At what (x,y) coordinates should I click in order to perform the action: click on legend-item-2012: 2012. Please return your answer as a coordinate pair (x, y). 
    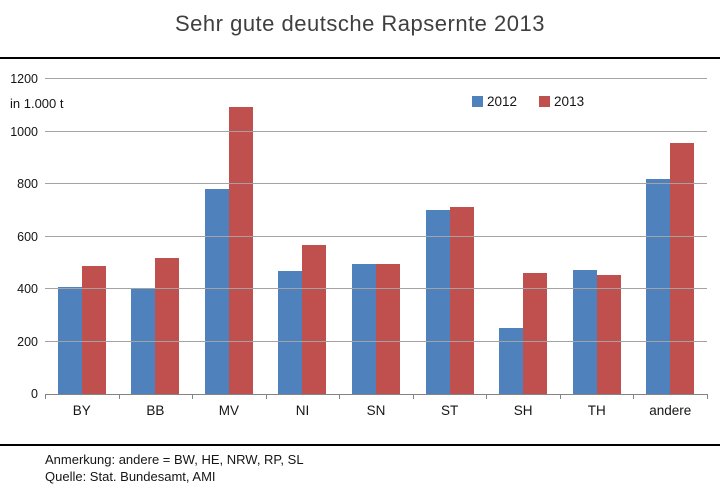
    Looking at the image, I should click on (494, 101).